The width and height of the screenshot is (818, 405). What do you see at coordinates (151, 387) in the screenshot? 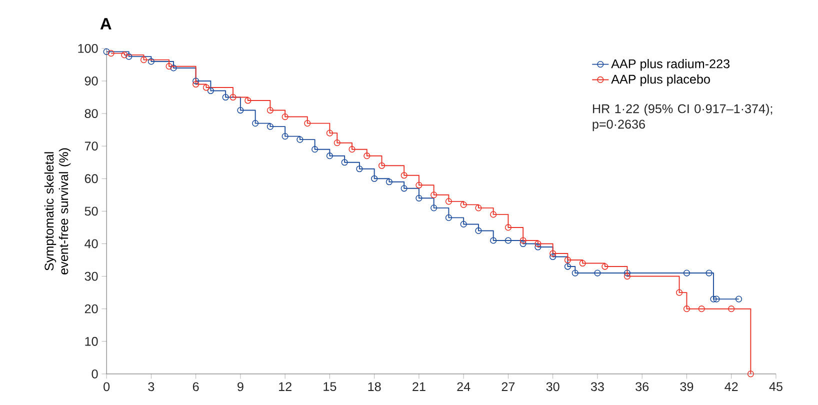
I see `x-tick-label: 3` at bounding box center [151, 387].